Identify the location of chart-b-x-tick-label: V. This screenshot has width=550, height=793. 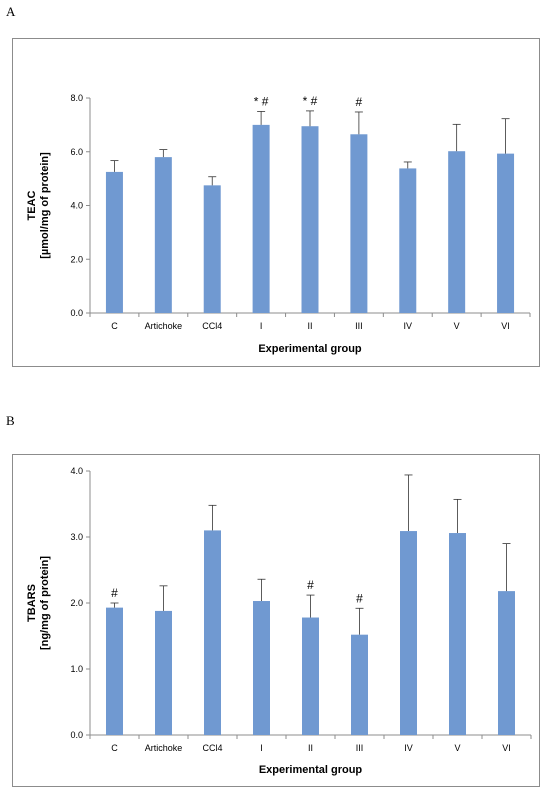
(457, 748).